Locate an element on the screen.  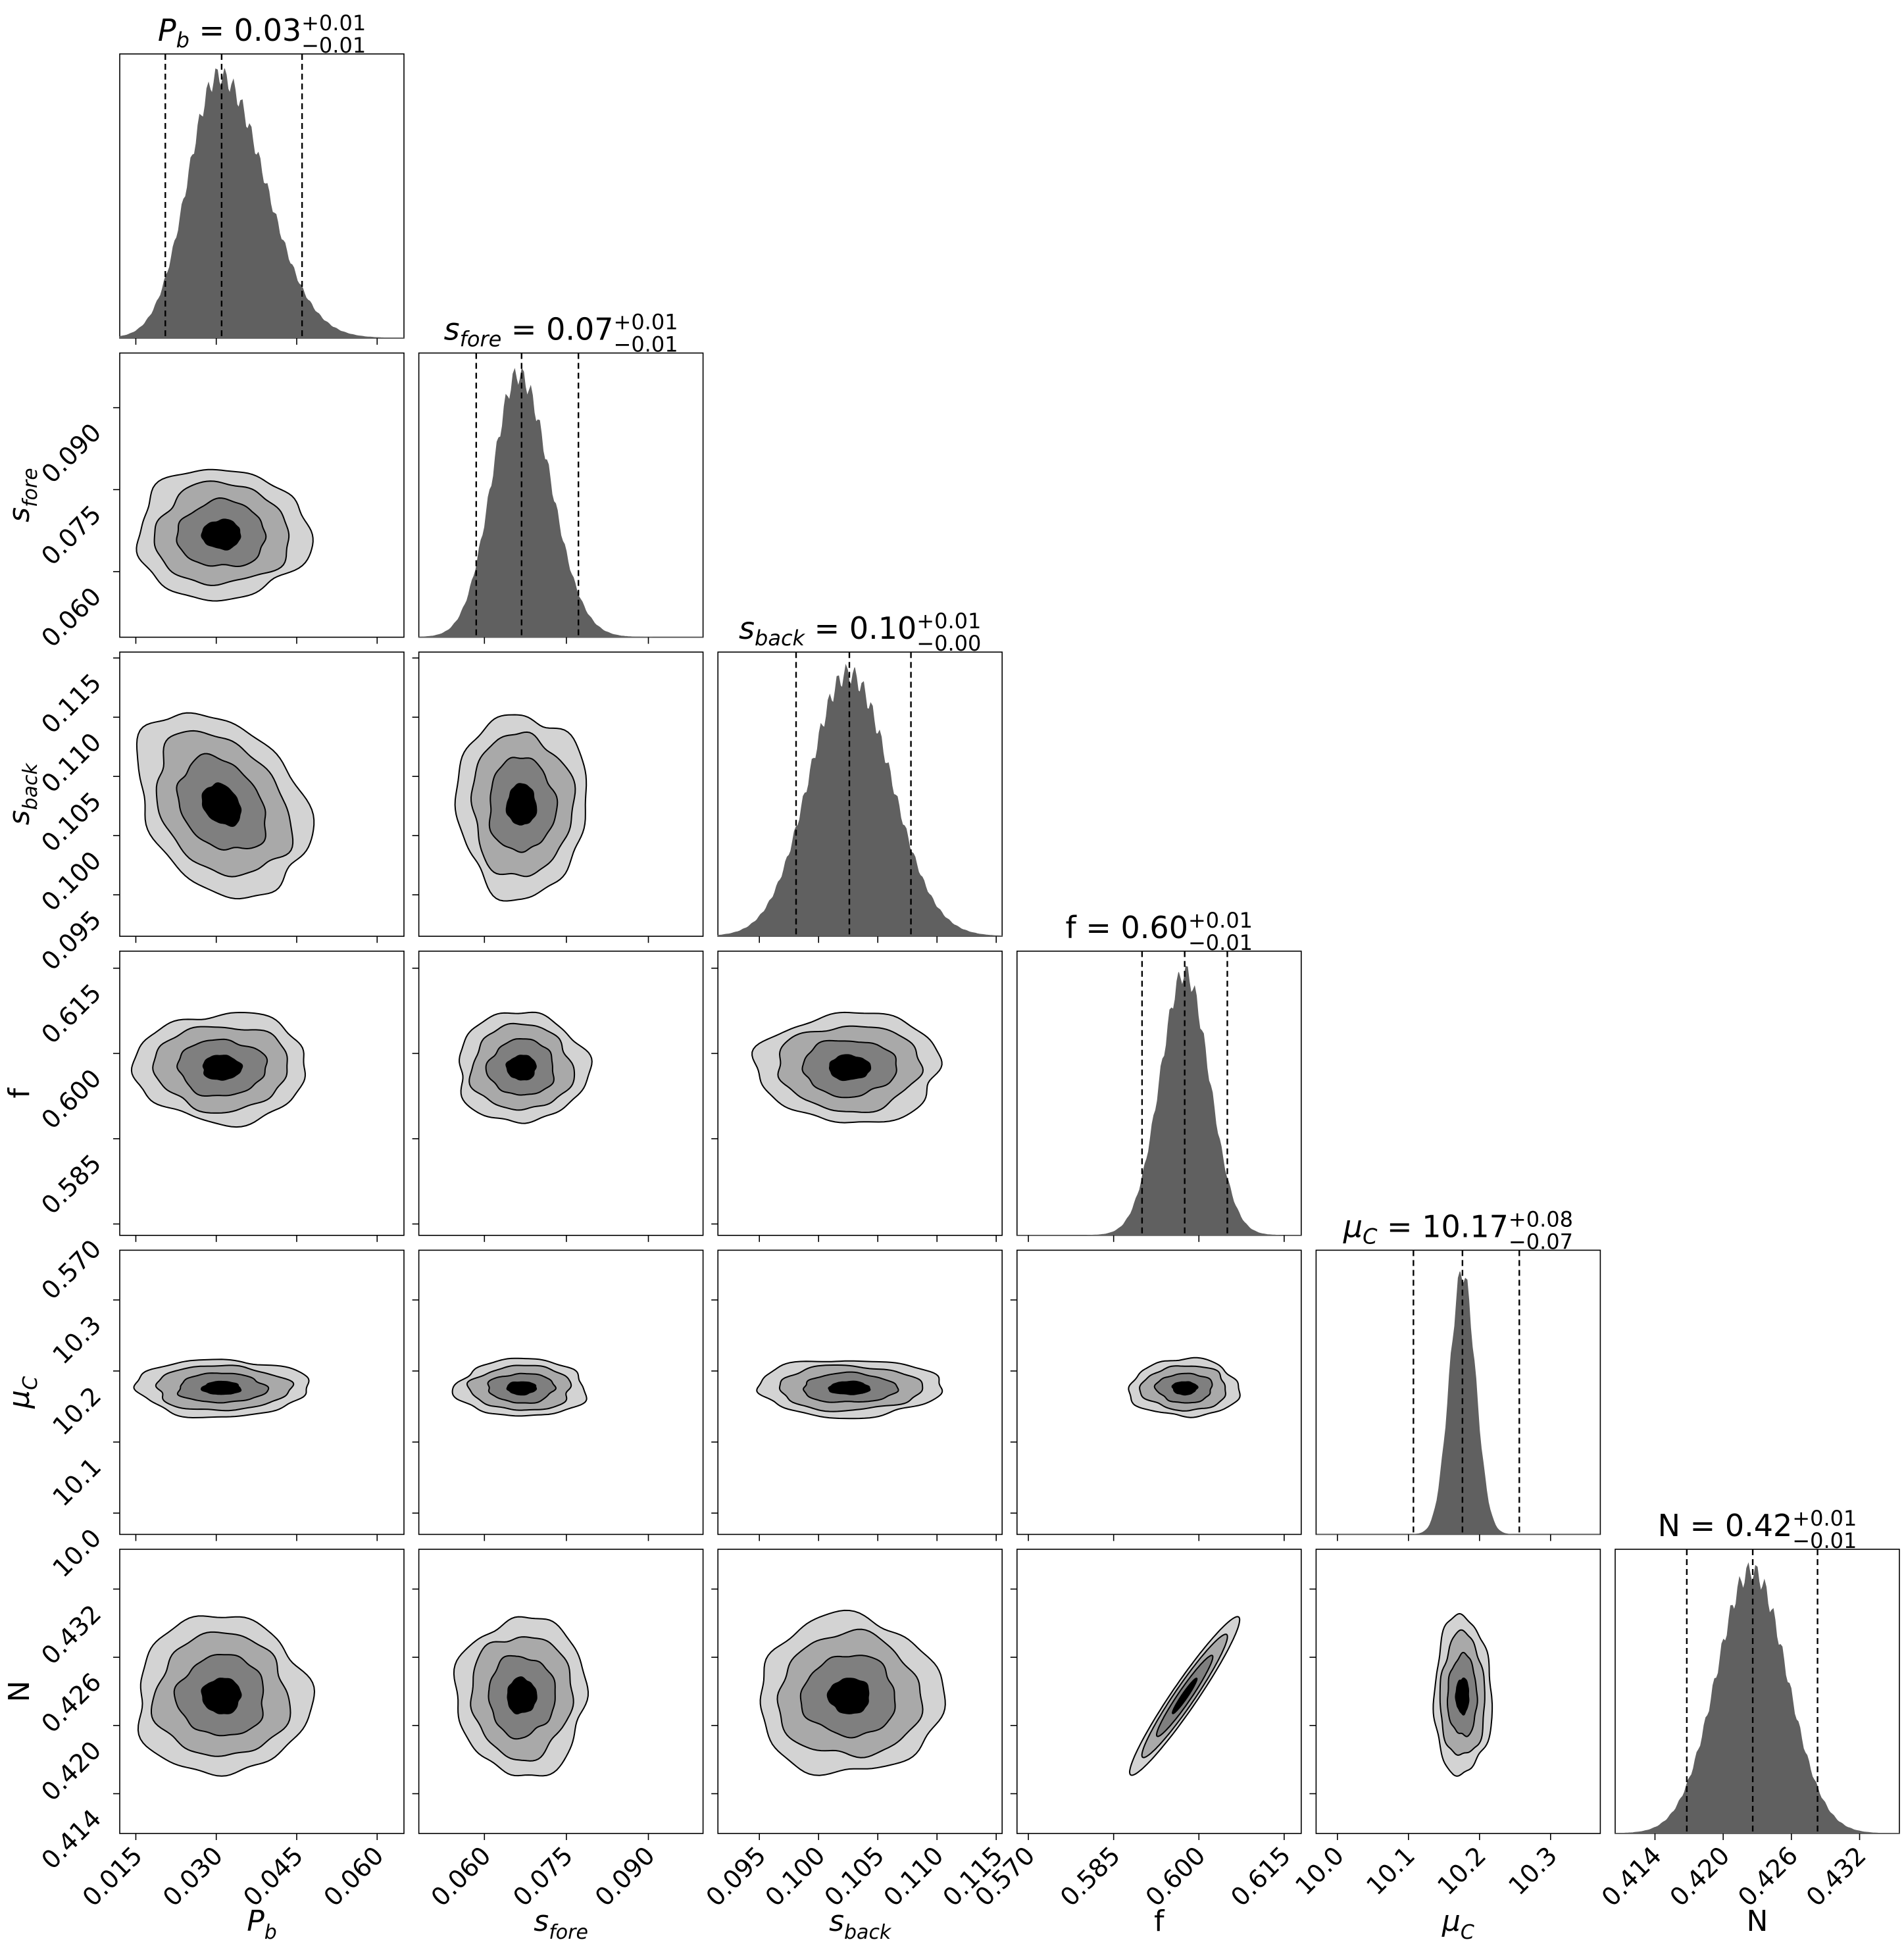
contour-panel-sback-muc is located at coordinates (857, 1395).